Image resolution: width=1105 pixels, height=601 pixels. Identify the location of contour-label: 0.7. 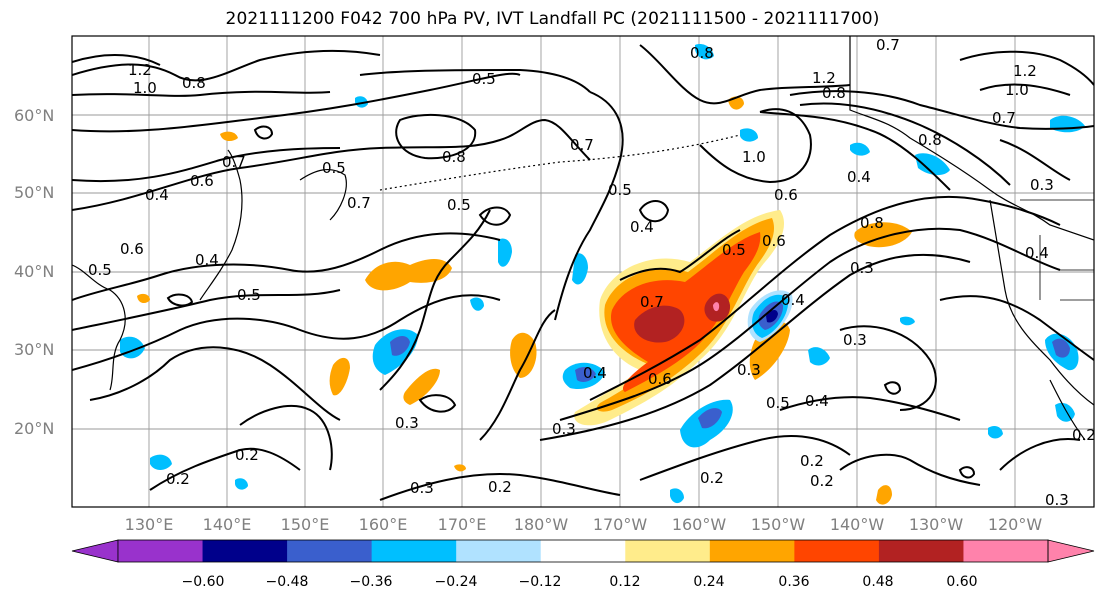
(359, 203).